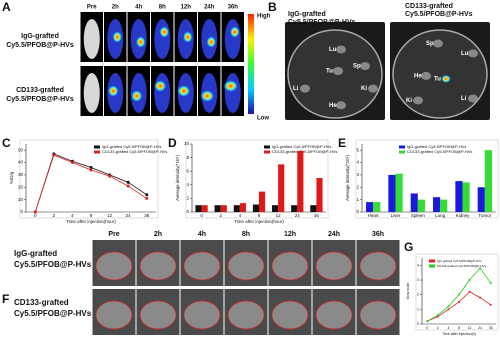 This screenshot has height=338, width=500. I want to click on dish-title-line: IgG-grafted, so click(307, 14).